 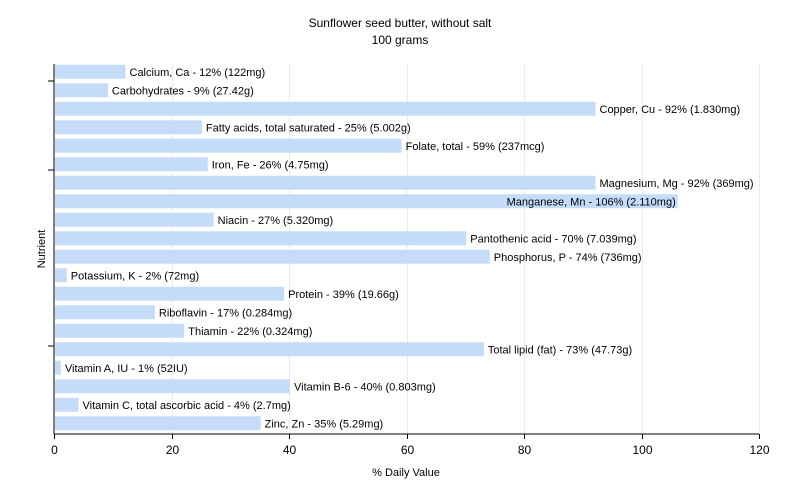 I want to click on bar-label: Copper, Cu - 92% (1.830mg), so click(x=670, y=110).